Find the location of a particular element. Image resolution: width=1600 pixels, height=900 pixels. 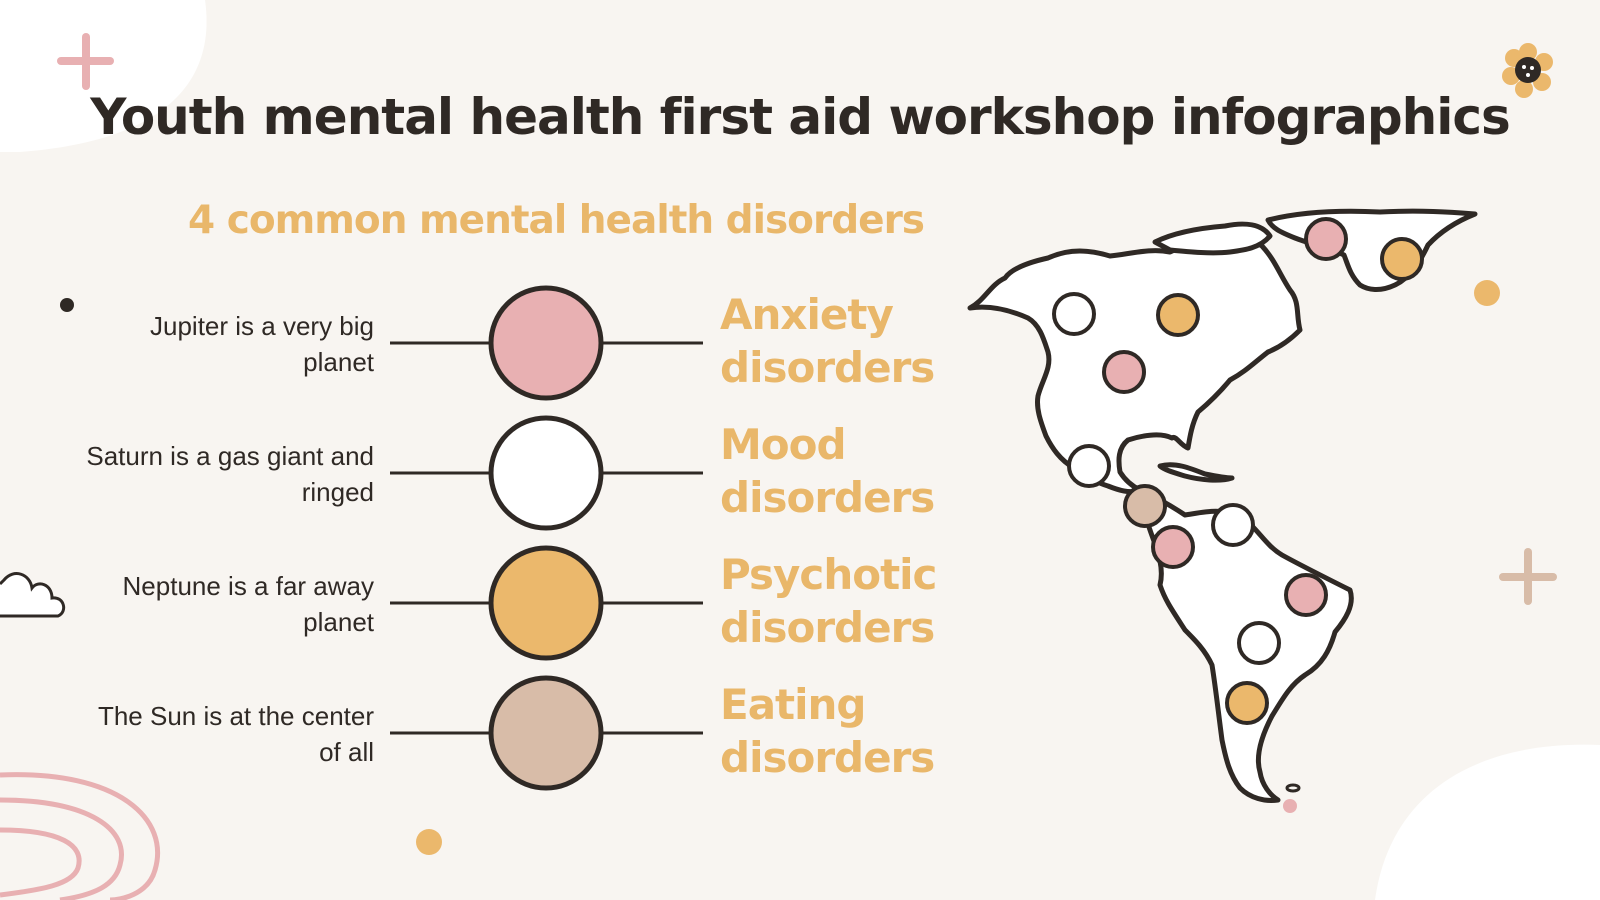

description-4: The Sun is at the center of all is located at coordinates (235, 734).